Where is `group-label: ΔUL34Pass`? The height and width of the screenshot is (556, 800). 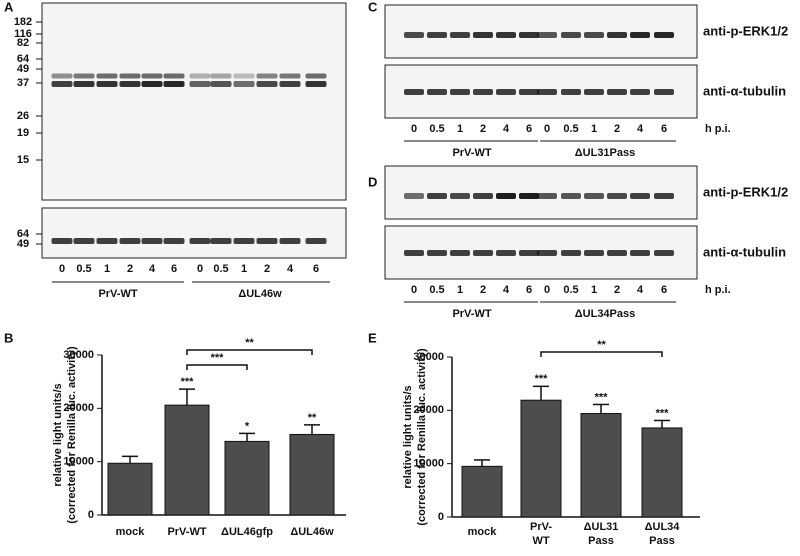 group-label: ΔUL34Pass is located at coordinates (605, 314).